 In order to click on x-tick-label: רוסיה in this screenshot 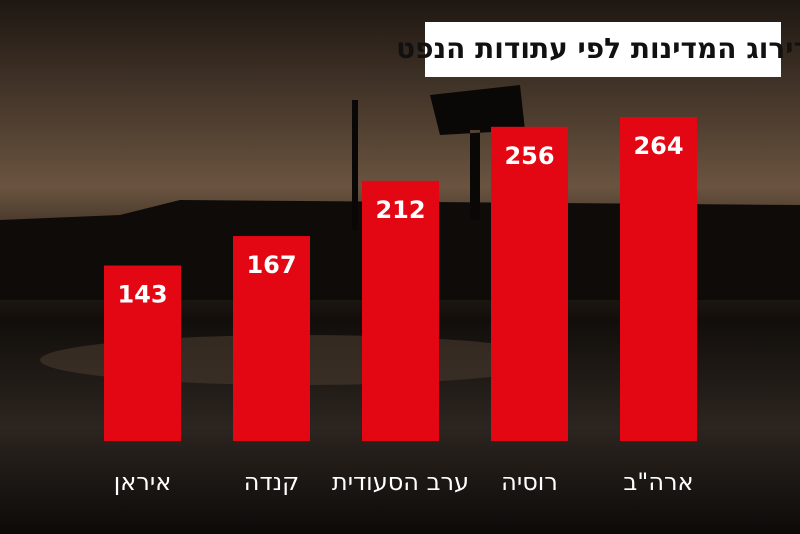, I will do `click(529, 482)`.